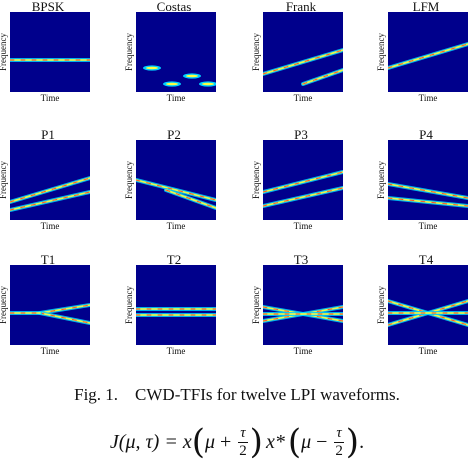 This screenshot has width=474, height=470. What do you see at coordinates (339, 433) in the screenshot?
I see `fraction-2-num: τ` at bounding box center [339, 433].